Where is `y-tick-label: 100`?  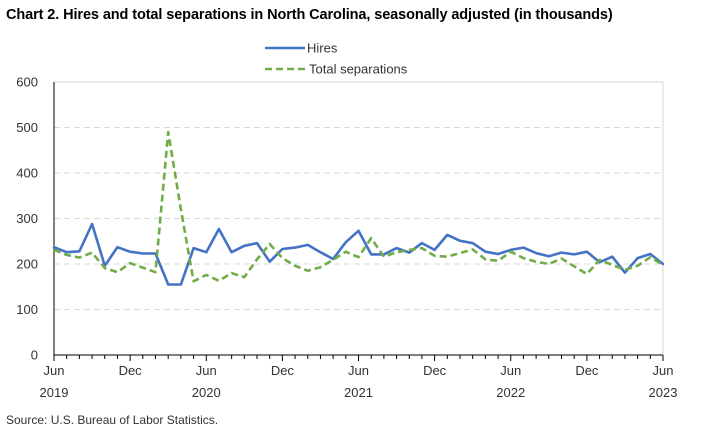
y-tick-label: 100 is located at coordinates (27, 309).